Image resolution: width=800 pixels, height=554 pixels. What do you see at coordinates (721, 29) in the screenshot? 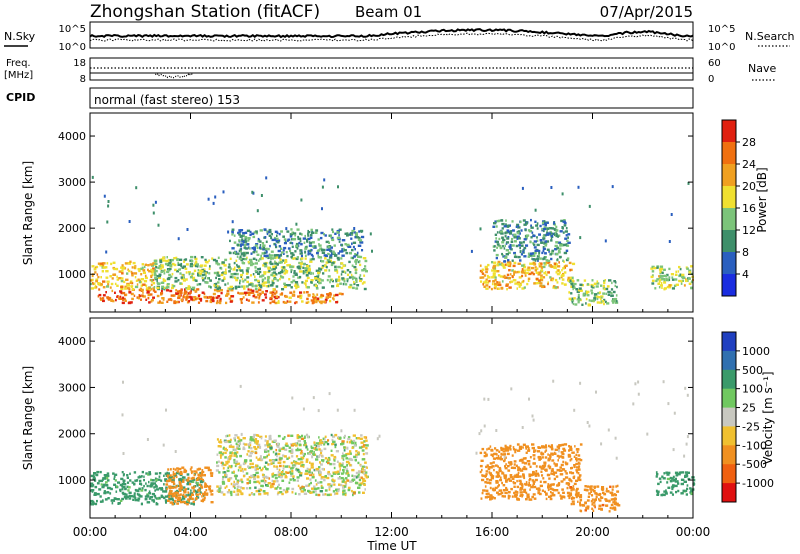
I see `noise-right-tick-top: 10^5` at bounding box center [721, 29].